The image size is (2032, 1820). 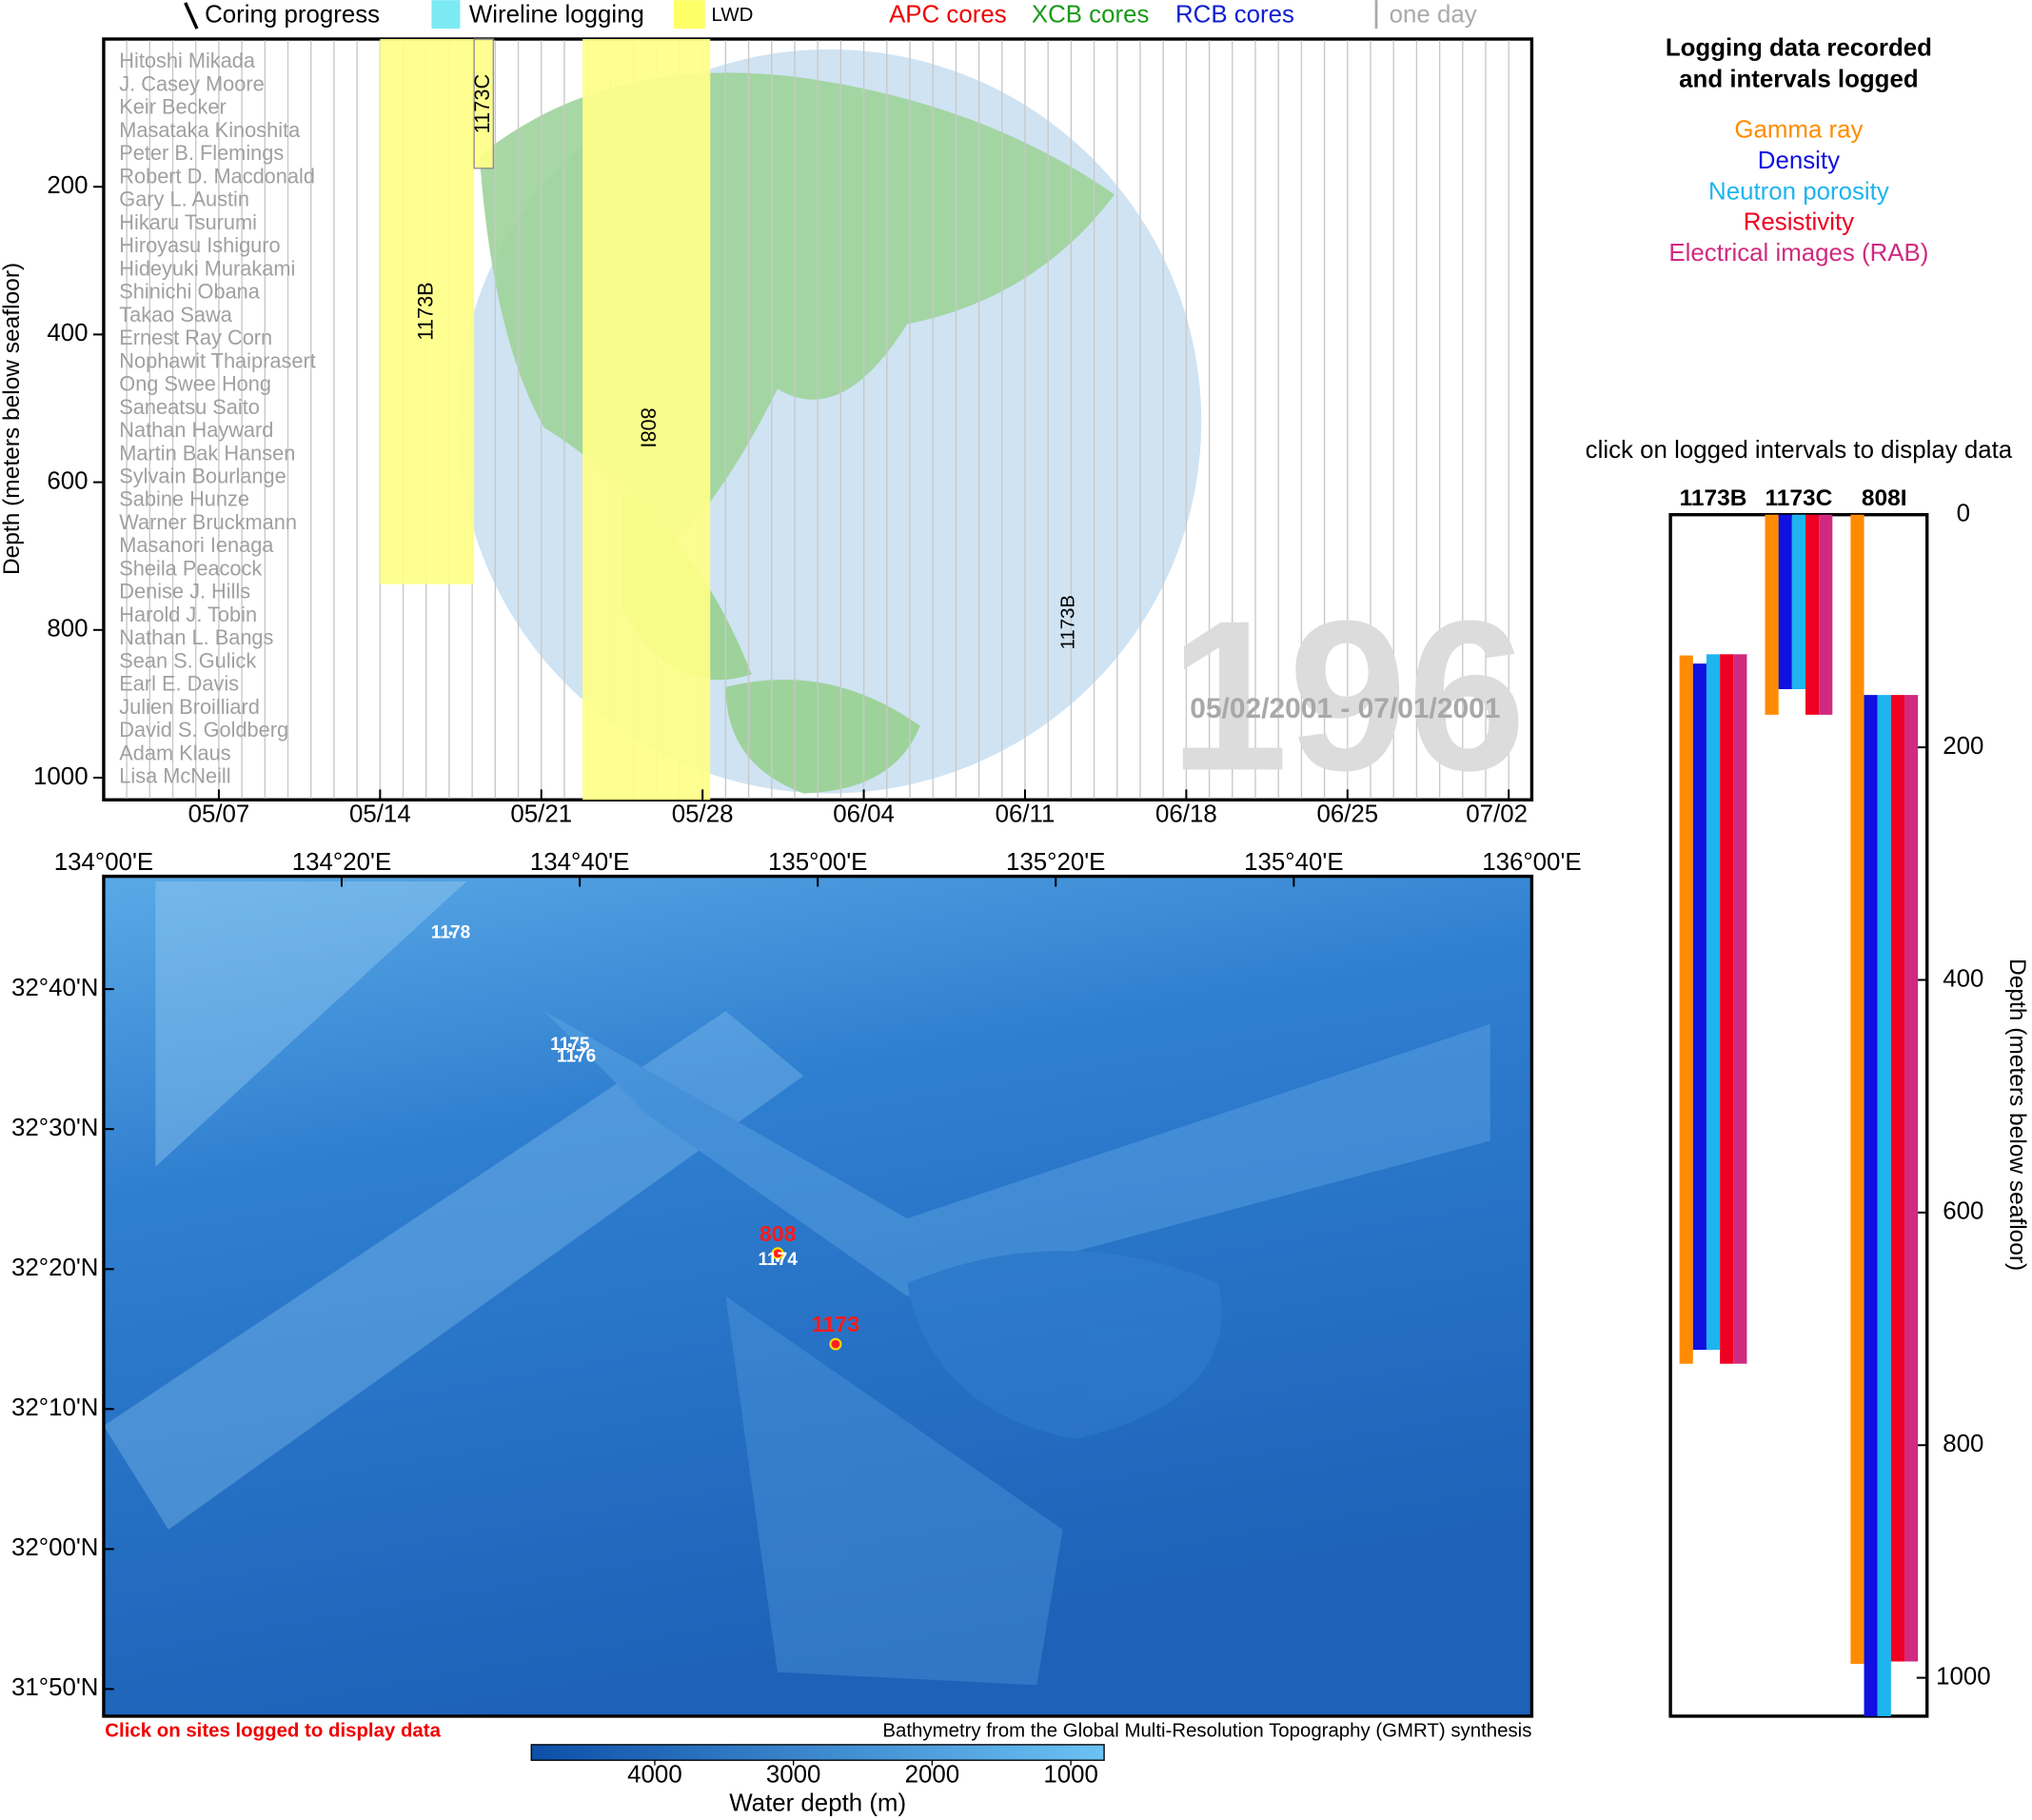 I want to click on y-tick-label: 31°50'N, so click(x=55, y=1687).